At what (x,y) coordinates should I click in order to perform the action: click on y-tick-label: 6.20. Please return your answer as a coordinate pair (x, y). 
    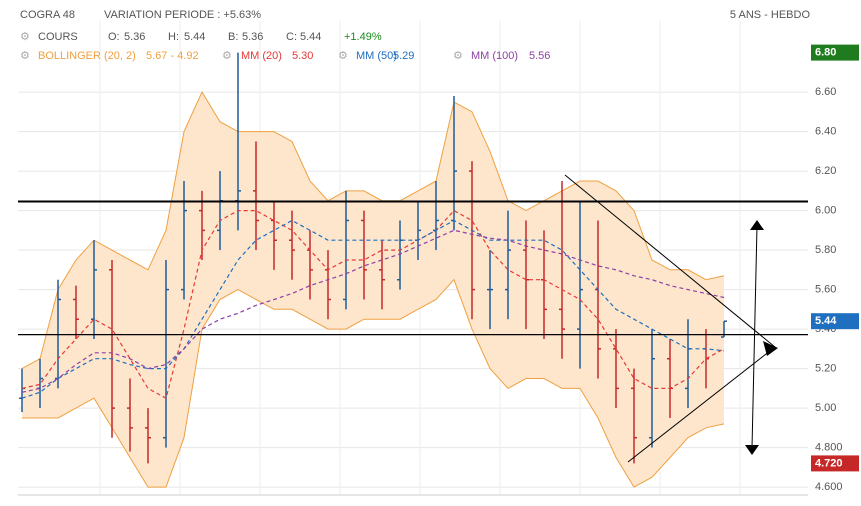
    Looking at the image, I should click on (825, 171).